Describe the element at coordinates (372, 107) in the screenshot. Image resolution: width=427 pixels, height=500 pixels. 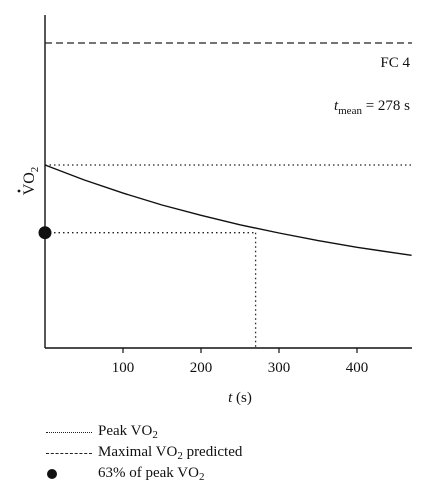
I see `tmean-label: tmean = 278 s` at that location.